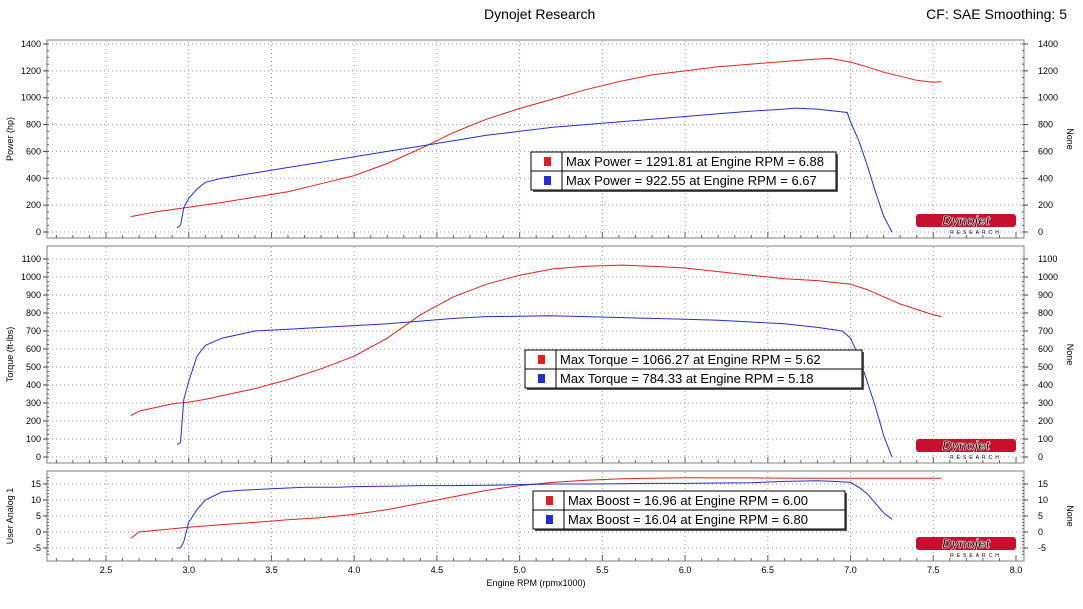  What do you see at coordinates (519, 570) in the screenshot?
I see `x-tick-label: 5.0` at bounding box center [519, 570].